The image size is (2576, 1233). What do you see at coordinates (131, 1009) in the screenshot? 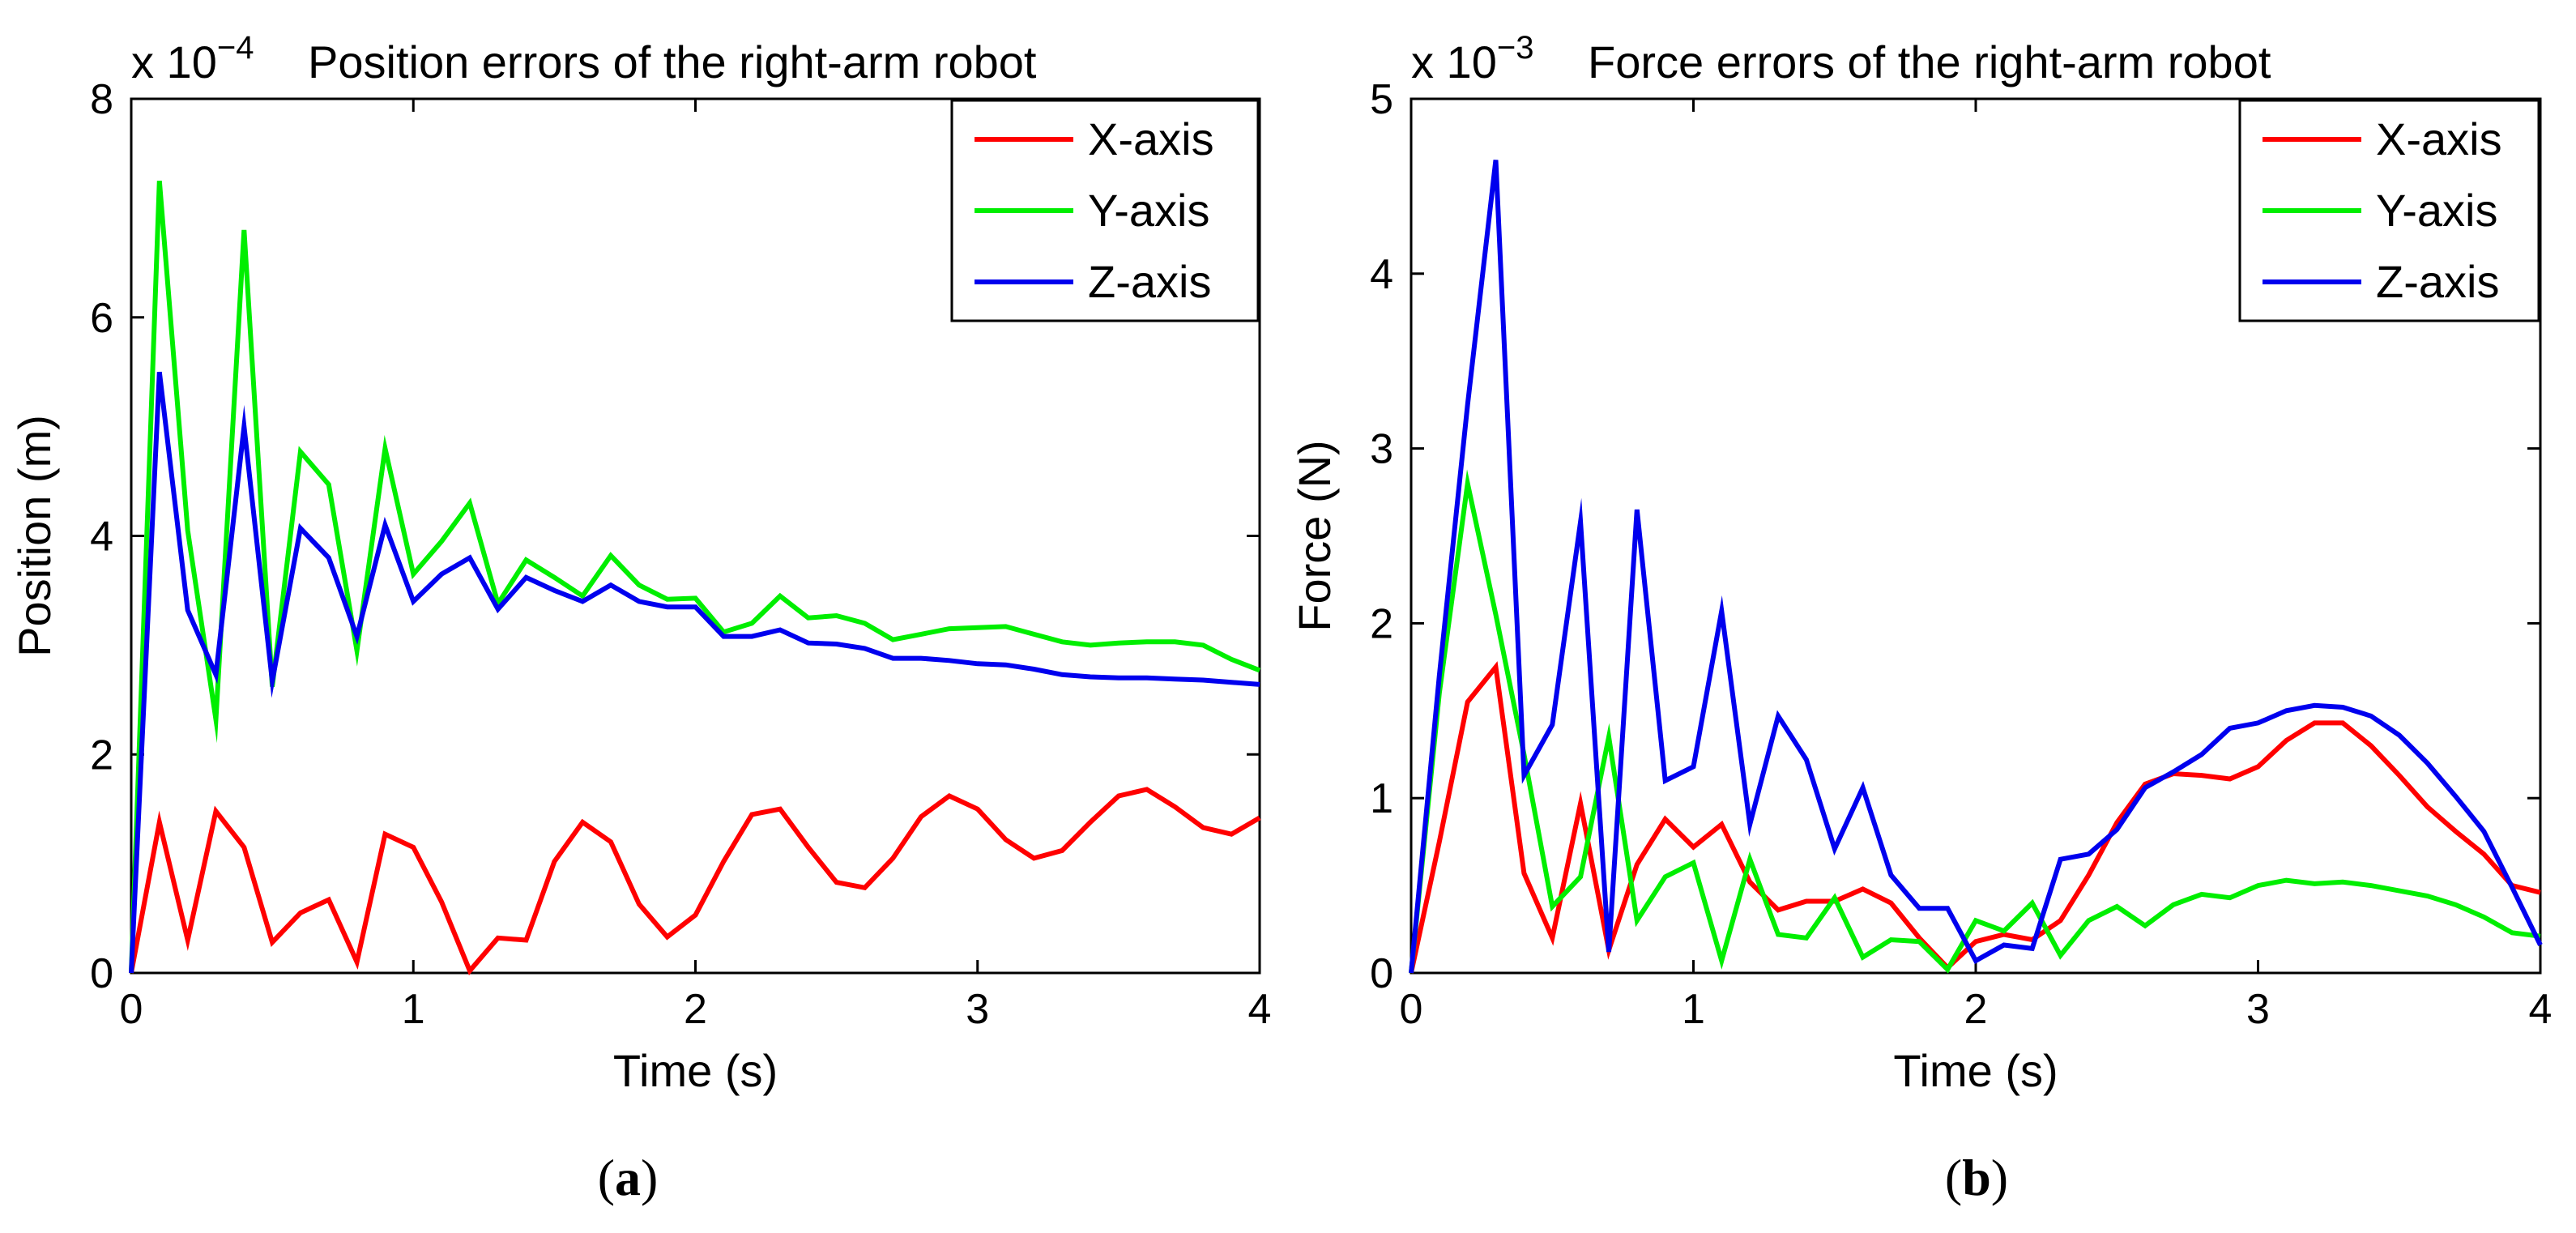
I see `x-tick-label: 0` at bounding box center [131, 1009].